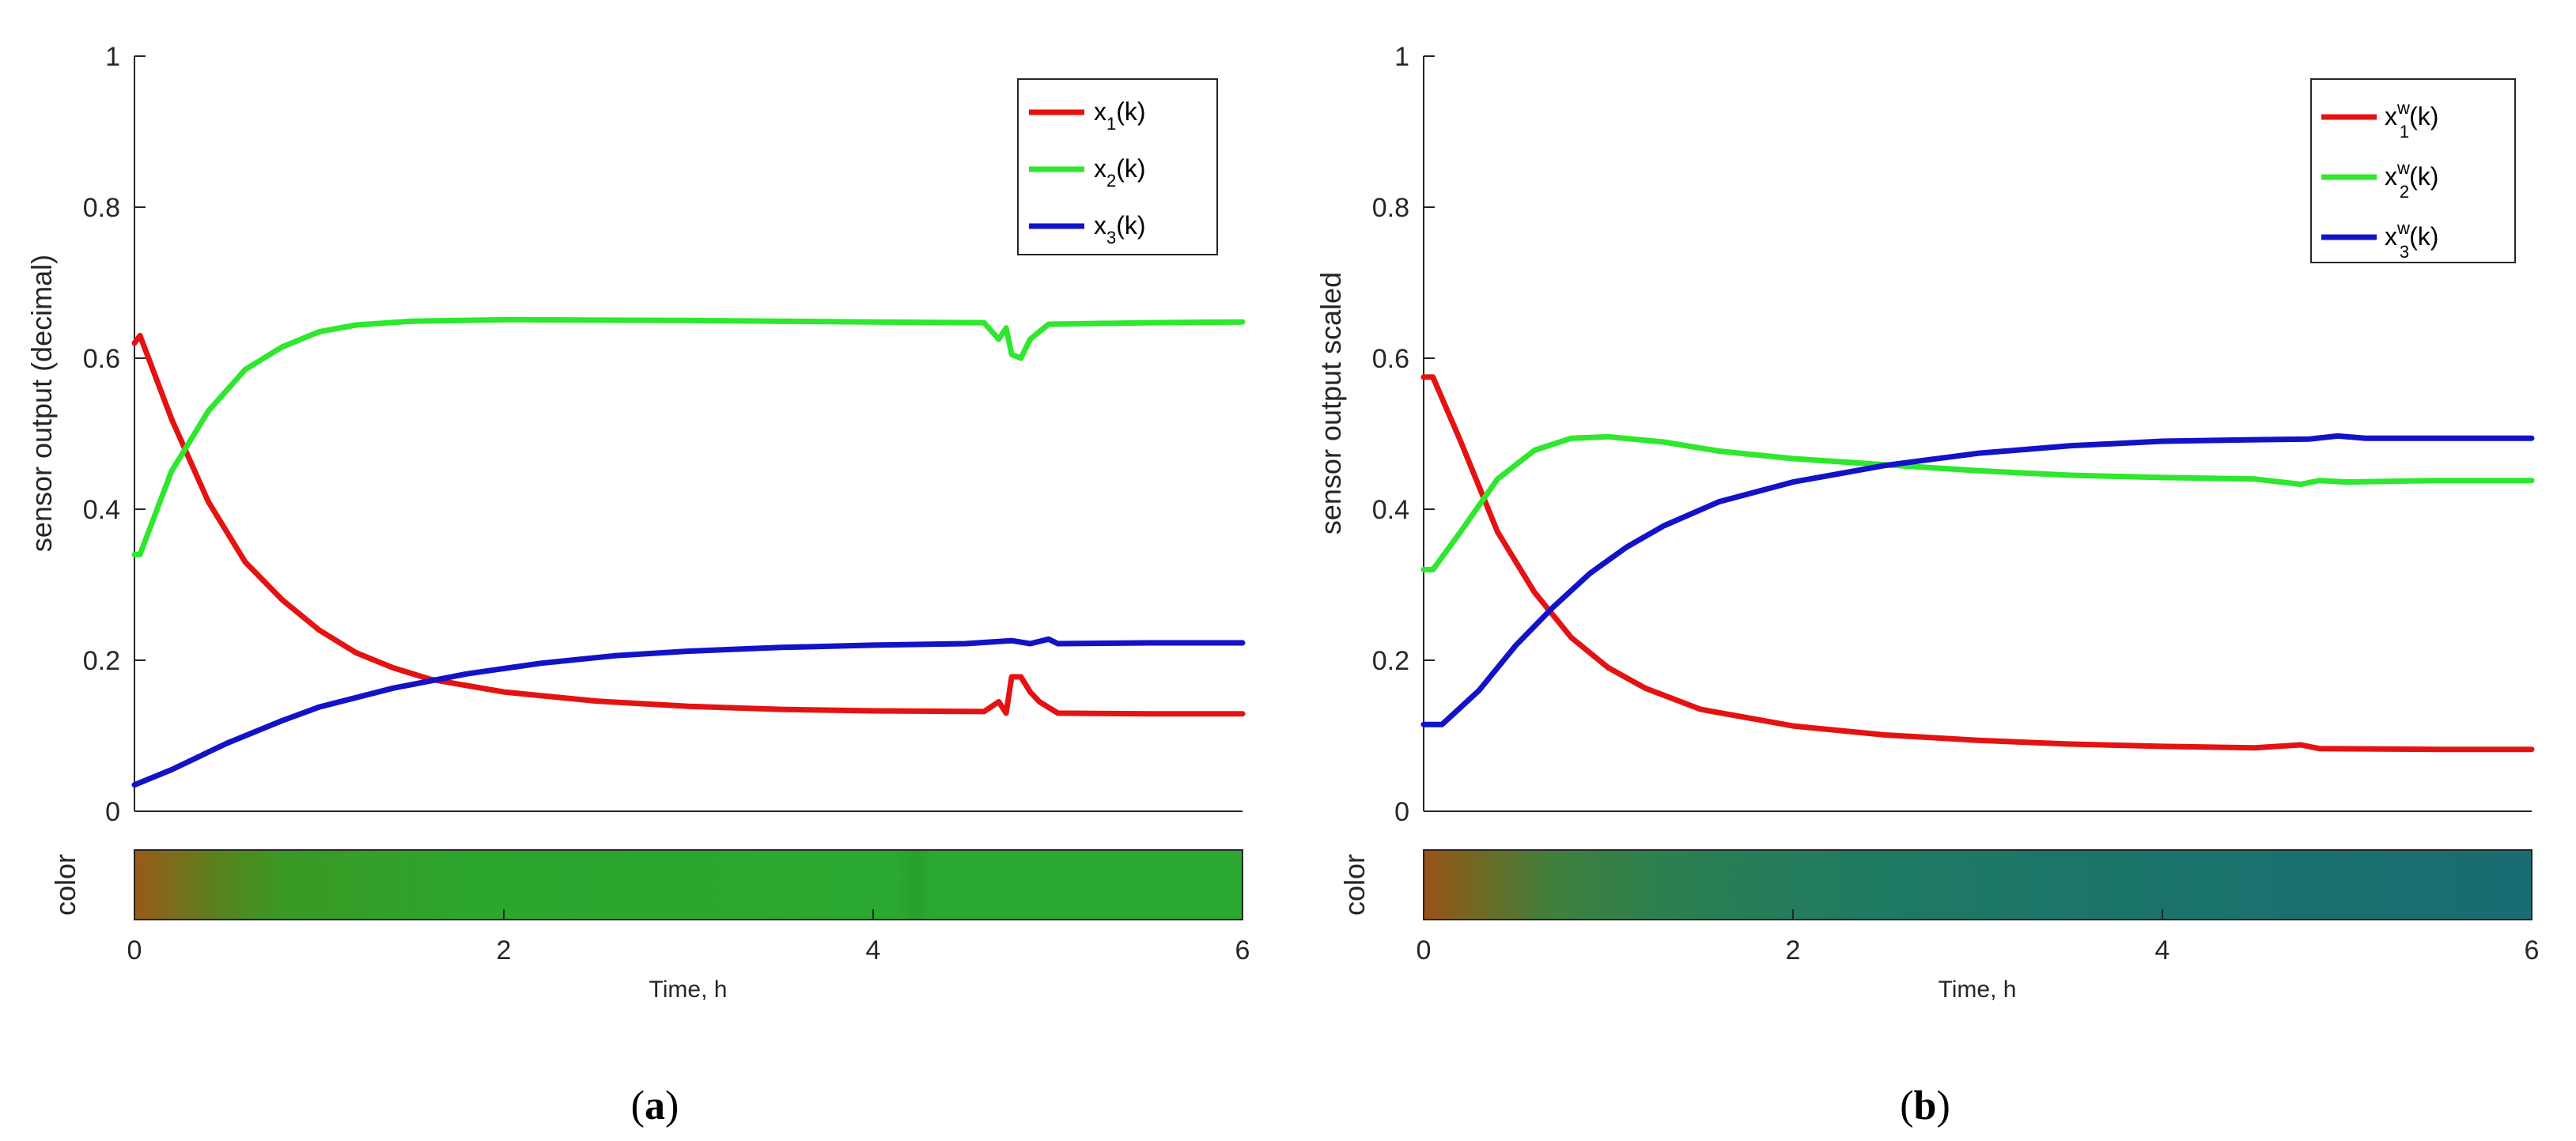 Image resolution: width=2576 pixels, height=1141 pixels. Describe the element at coordinates (1978, 502) in the screenshot. I see `series-line-x2w(k)` at that location.